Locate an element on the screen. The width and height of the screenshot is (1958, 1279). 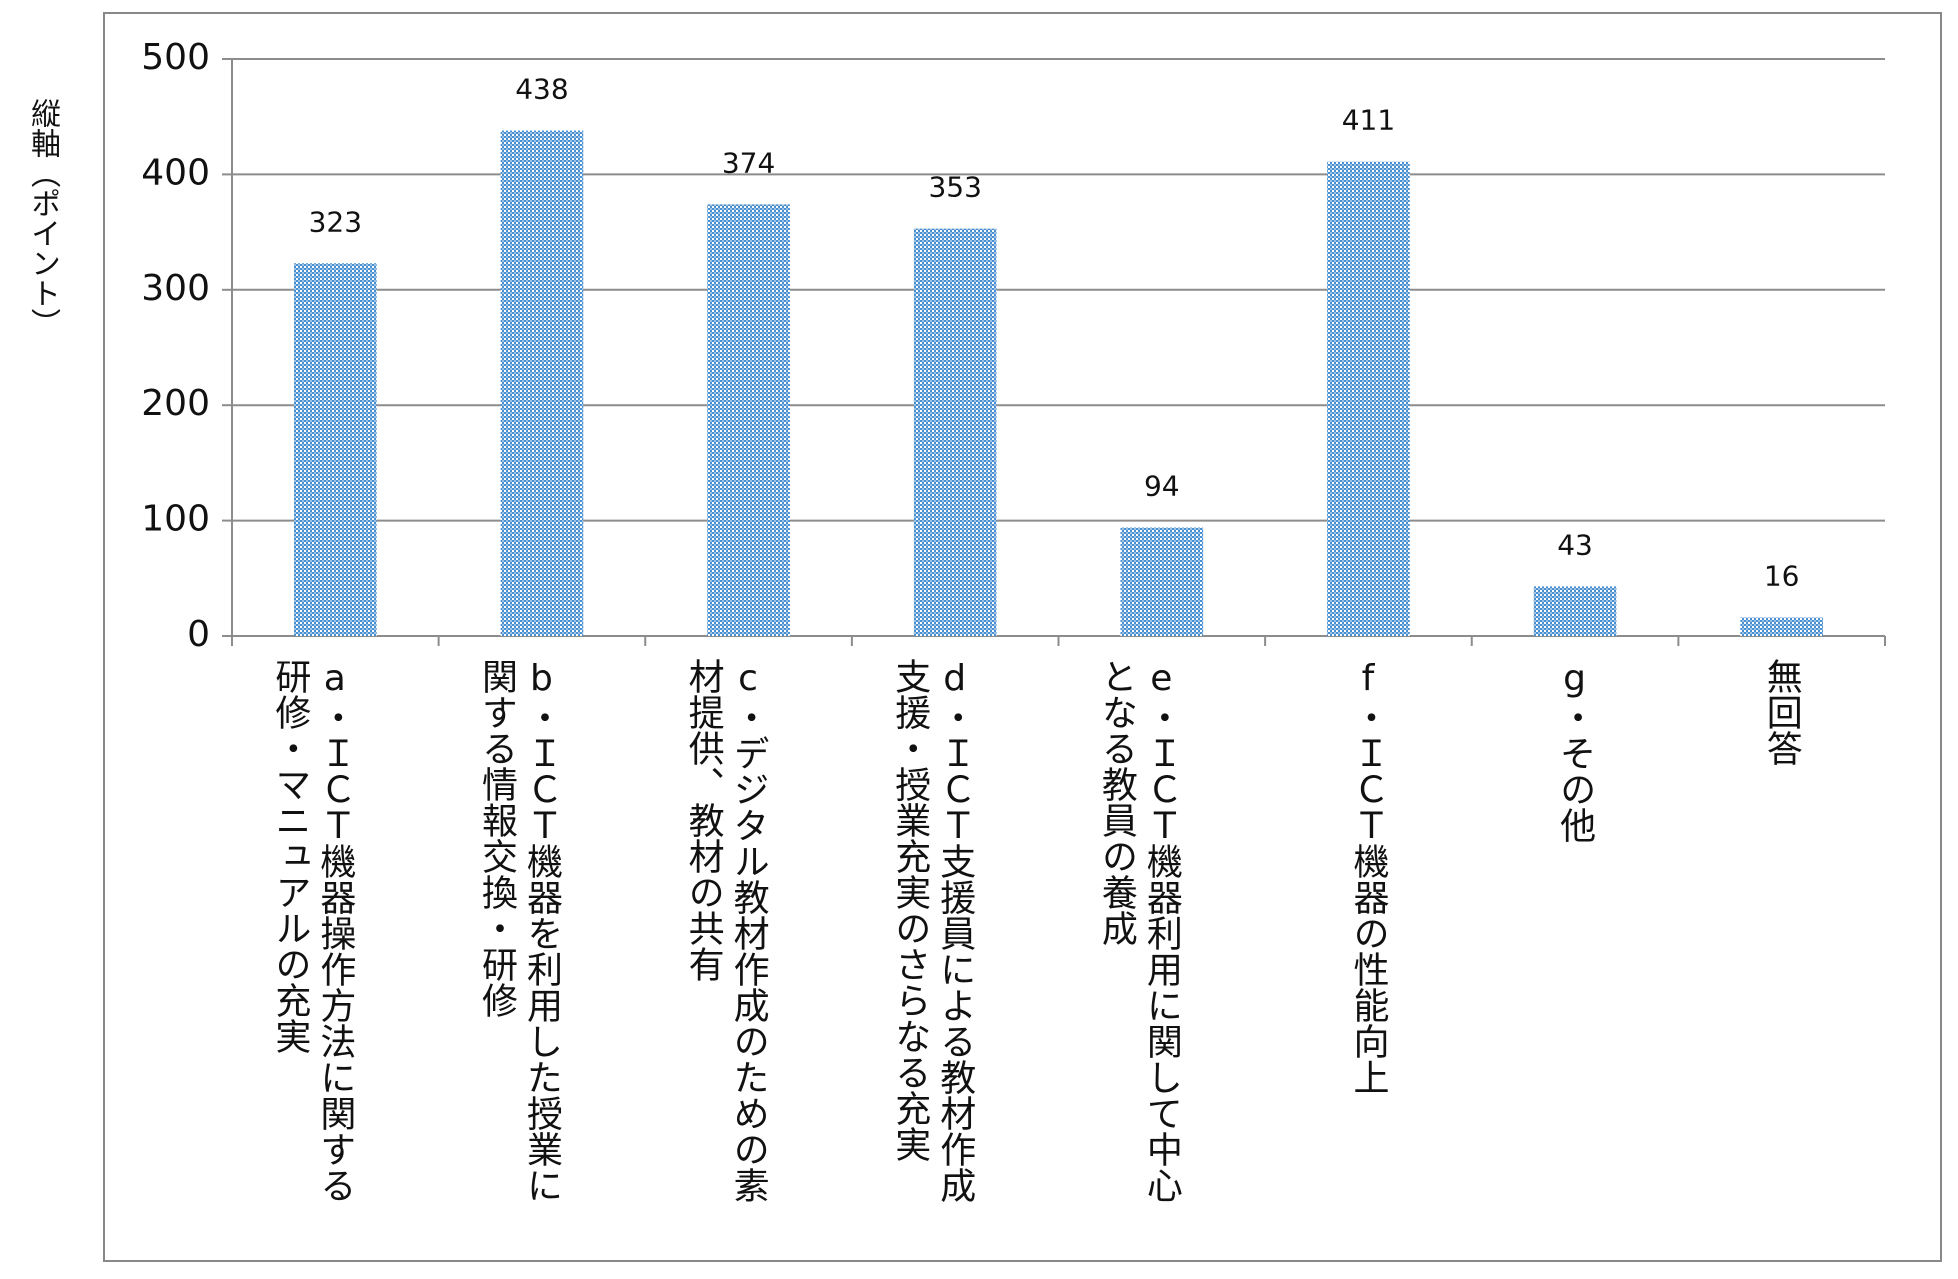
y-tick-label: 300 is located at coordinates (175, 288).